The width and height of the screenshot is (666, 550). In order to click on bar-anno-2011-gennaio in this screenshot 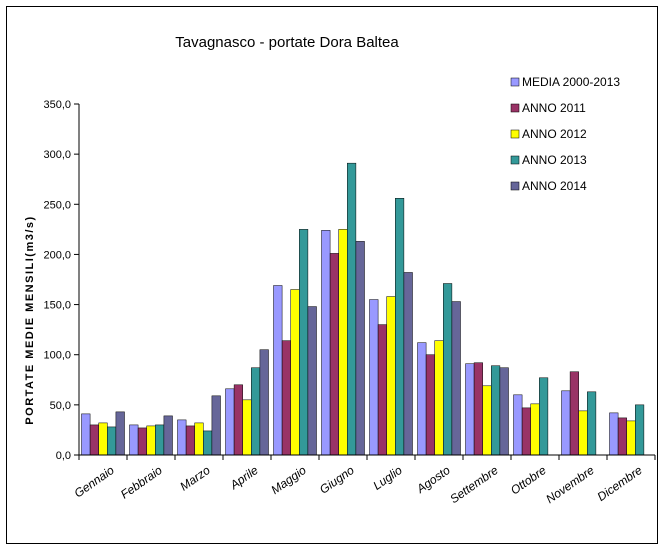, I will do `click(94, 440)`.